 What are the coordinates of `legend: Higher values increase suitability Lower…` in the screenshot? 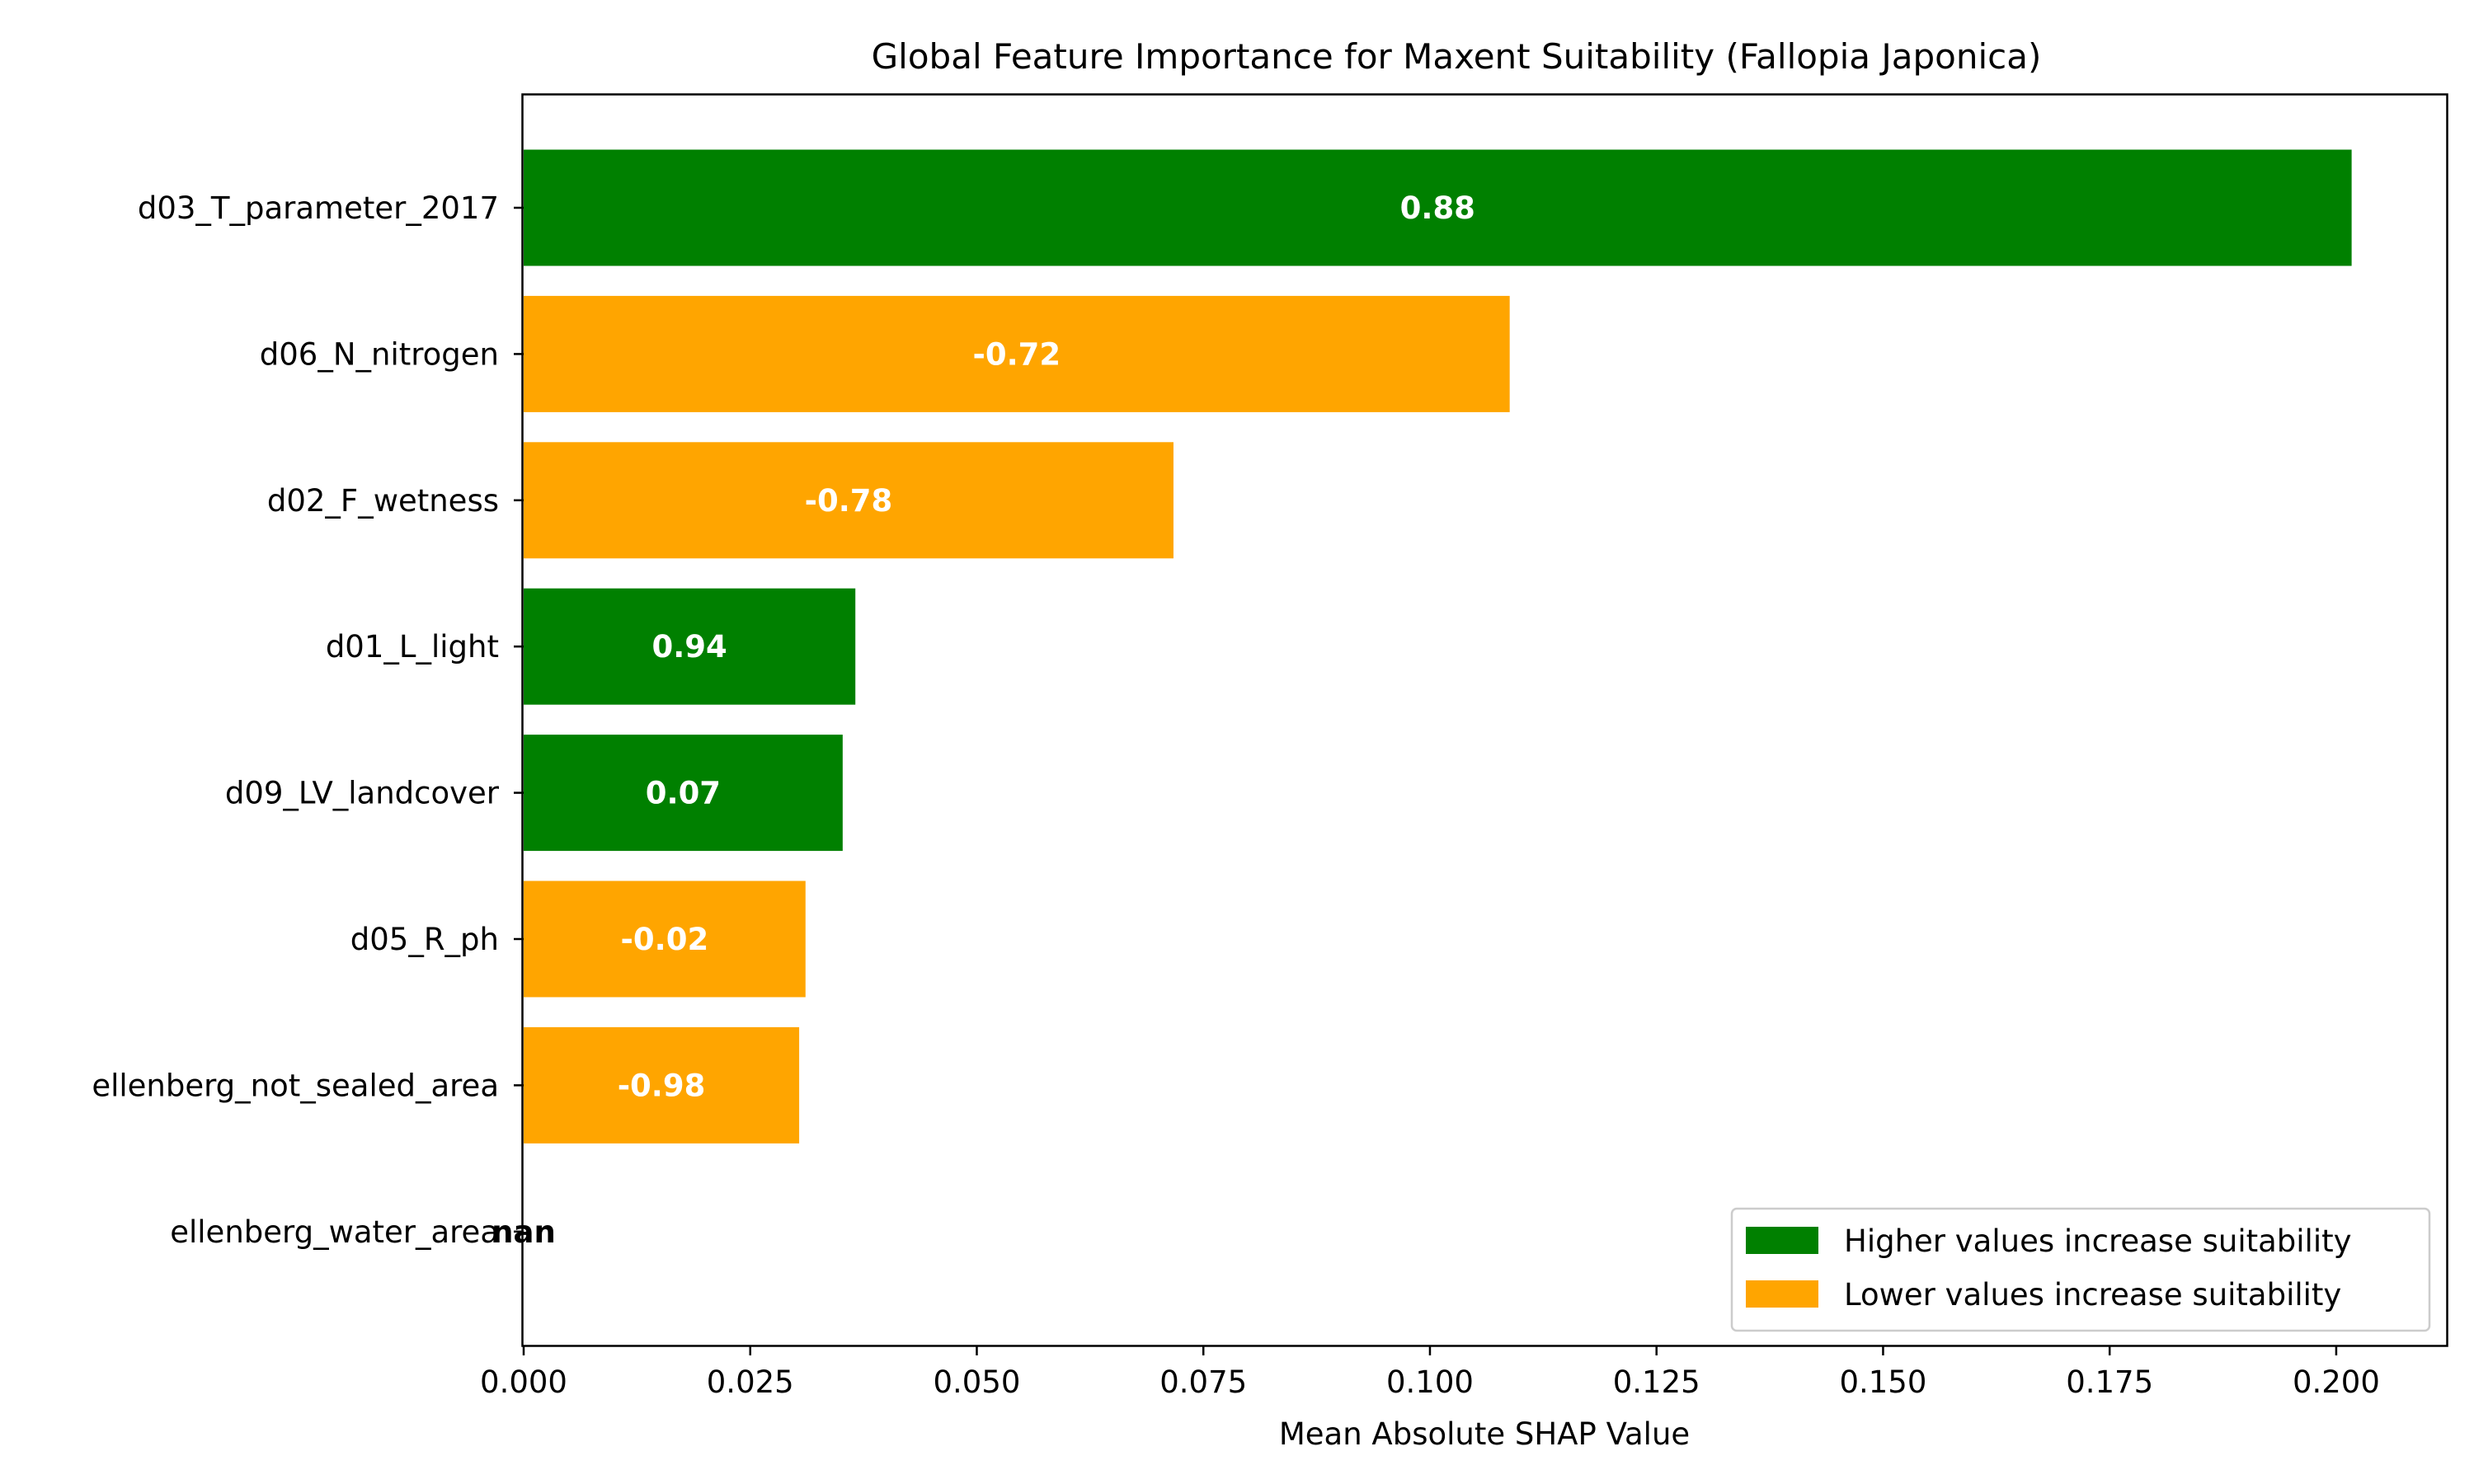 It's located at (2080, 1269).